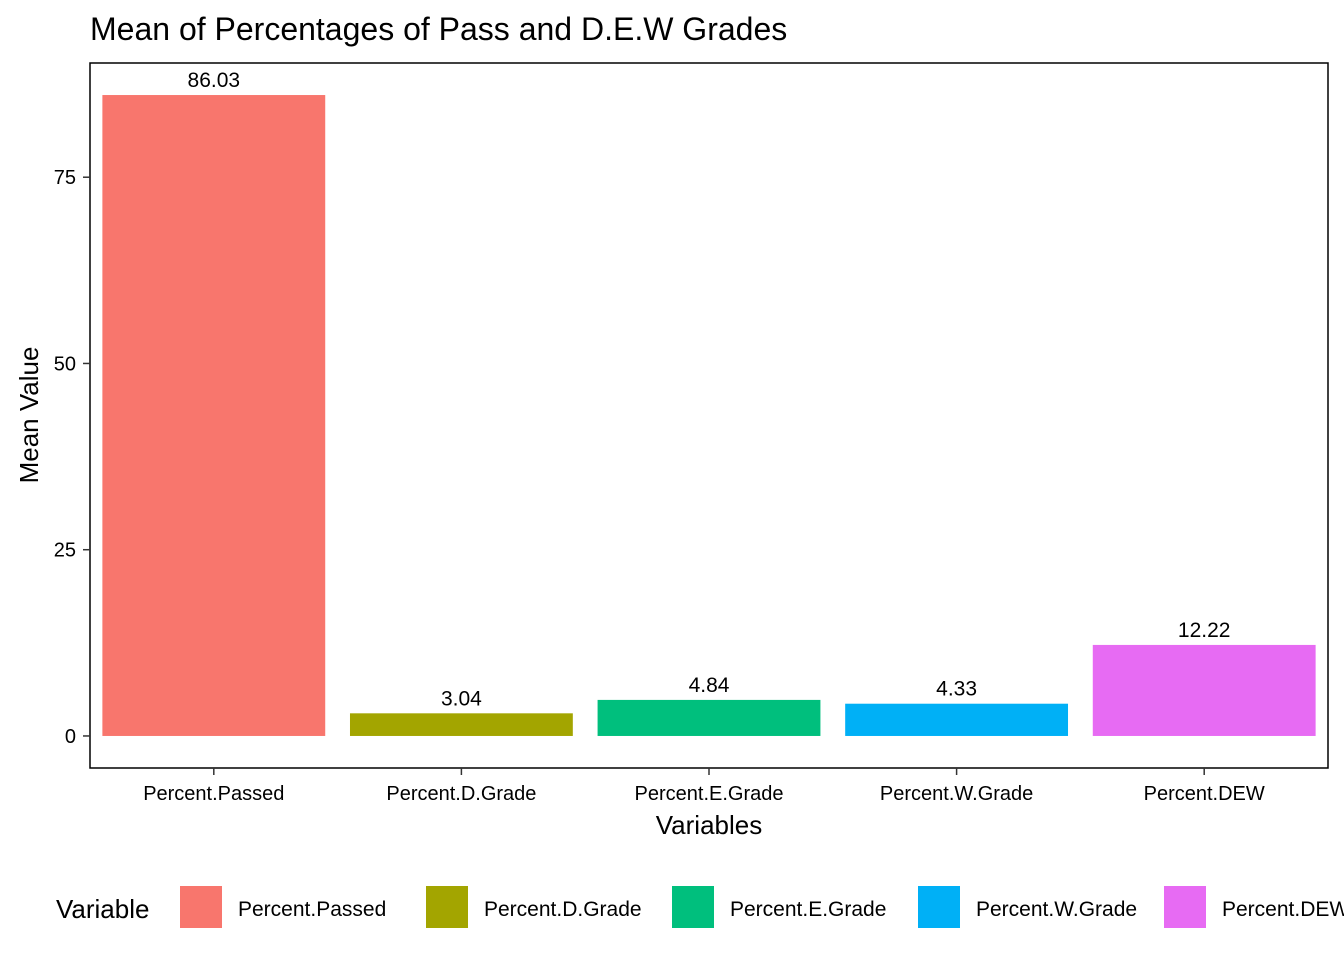  Describe the element at coordinates (709, 717) in the screenshot. I see `bar-percent-e-grade` at that location.